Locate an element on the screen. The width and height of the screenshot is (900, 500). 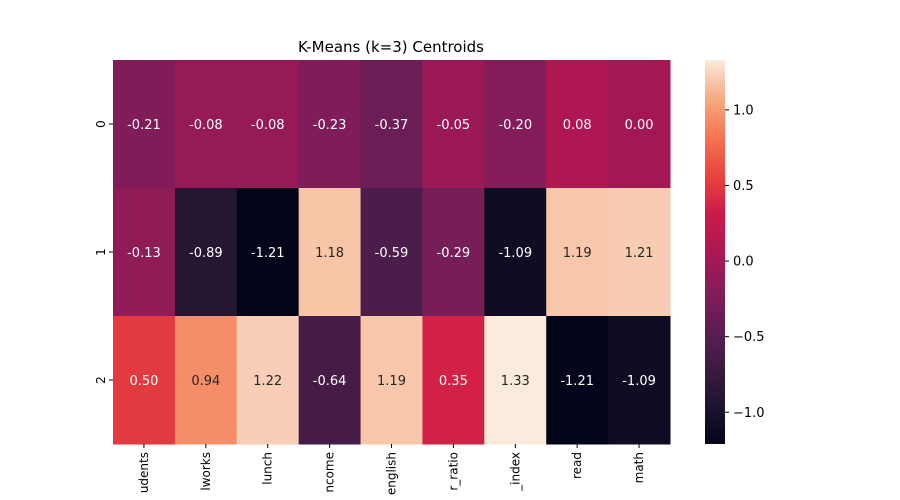
cell-value-label: 1.22 is located at coordinates (267, 381).